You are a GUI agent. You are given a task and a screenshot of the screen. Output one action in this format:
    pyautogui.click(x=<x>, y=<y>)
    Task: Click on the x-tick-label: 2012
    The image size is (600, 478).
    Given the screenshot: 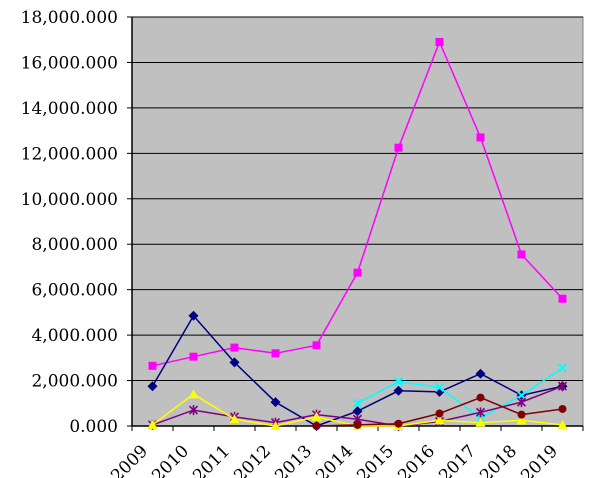 What is the action you would take?
    pyautogui.click(x=252, y=459)
    